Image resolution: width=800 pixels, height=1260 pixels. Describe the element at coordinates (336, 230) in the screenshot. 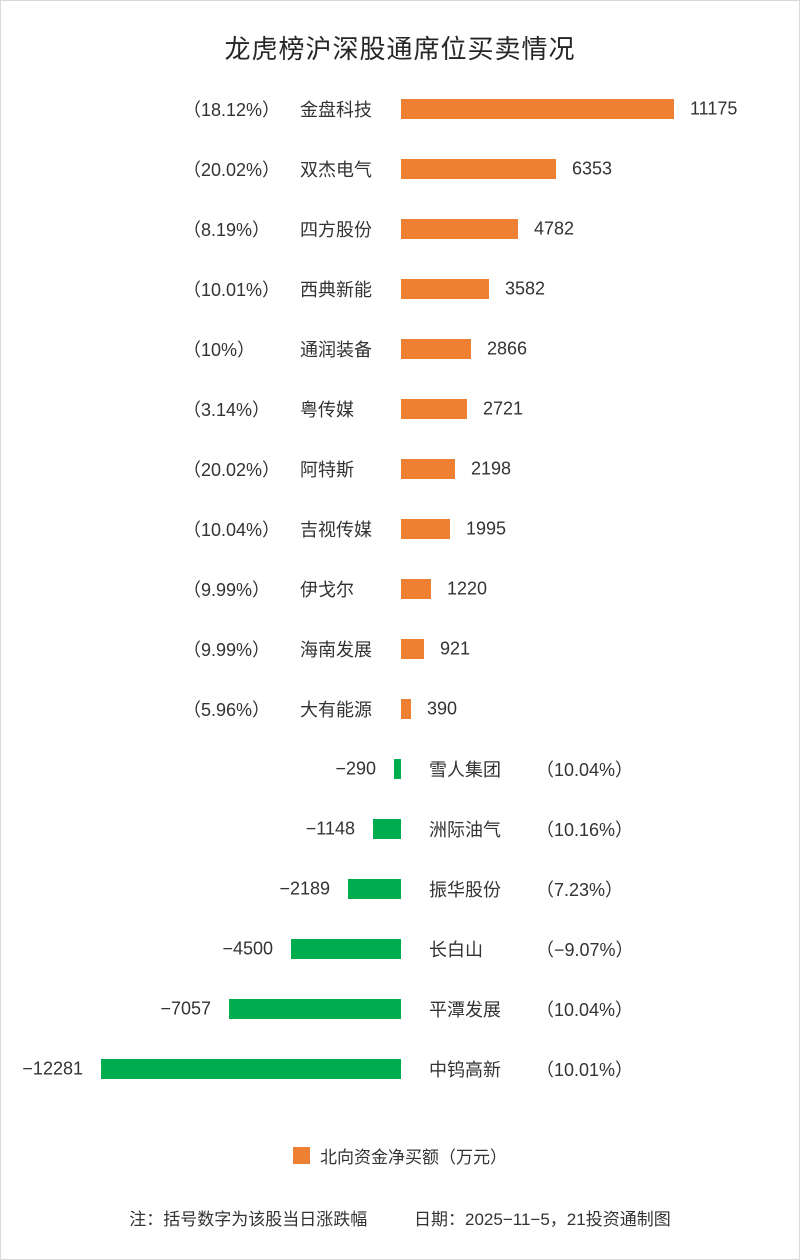

I see `stock-name: 四方股份` at that location.